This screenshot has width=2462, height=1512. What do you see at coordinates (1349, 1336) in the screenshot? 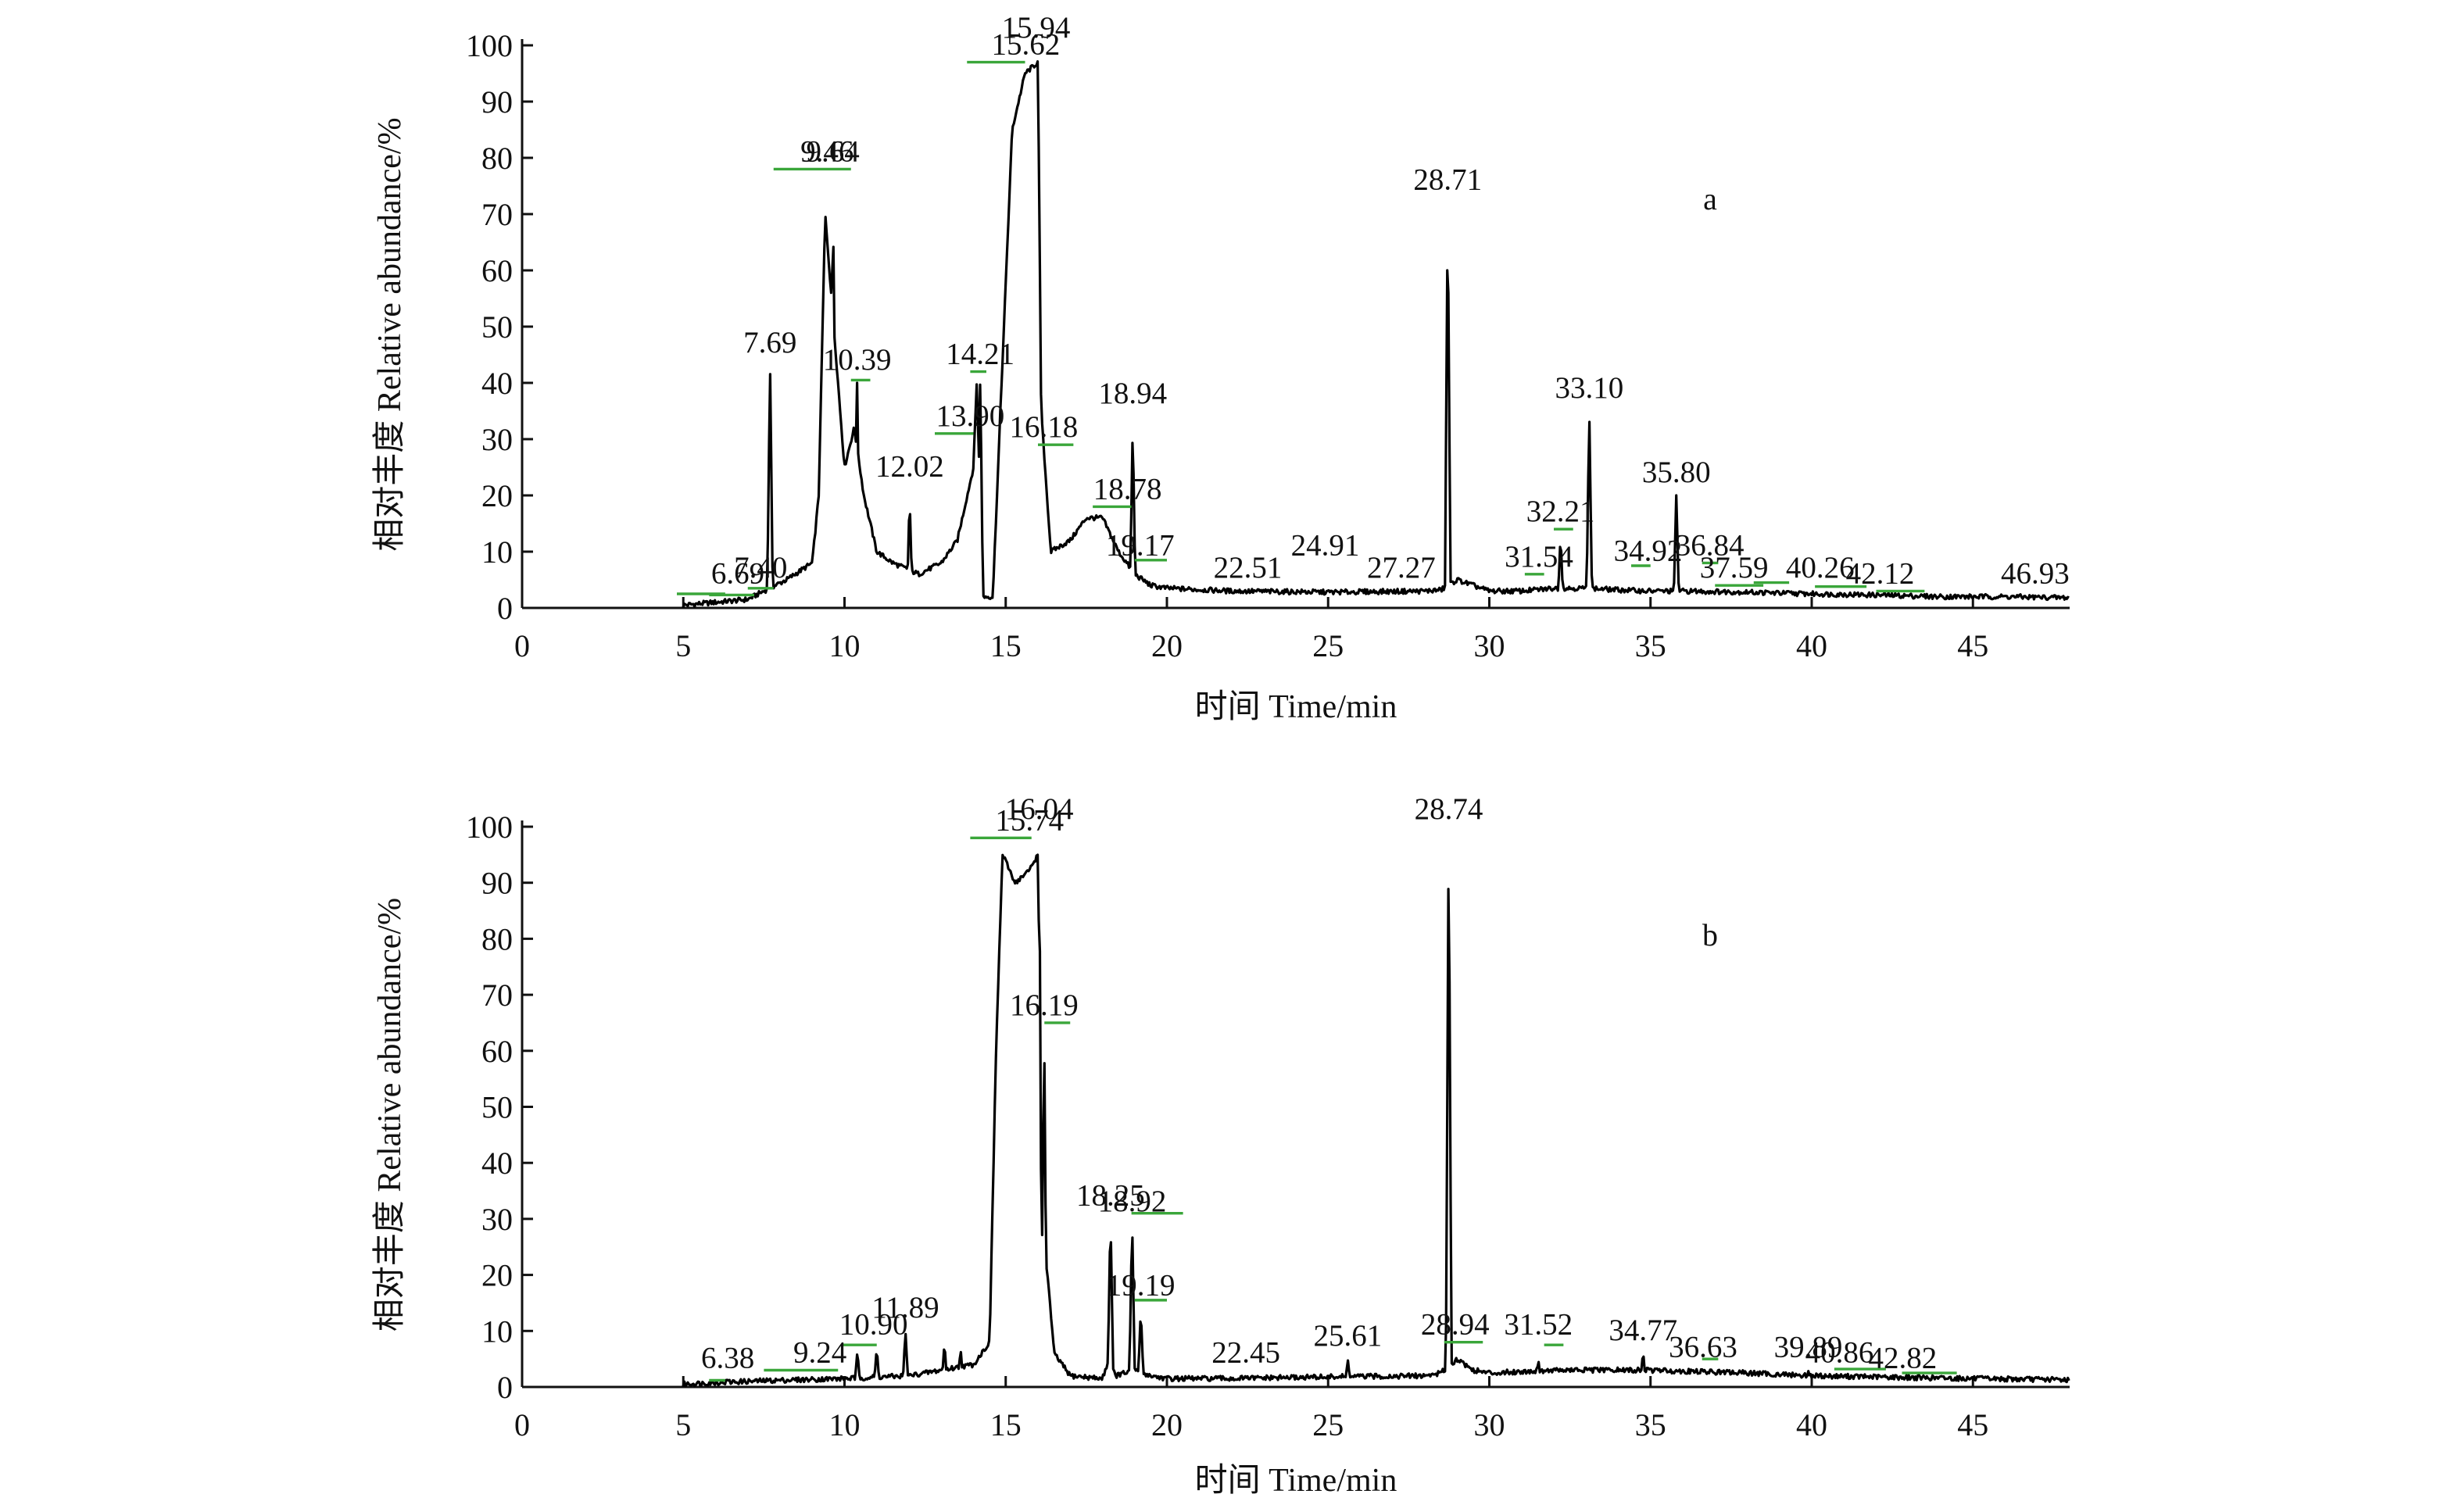
I see `peak-label: 25.61` at bounding box center [1349, 1336].